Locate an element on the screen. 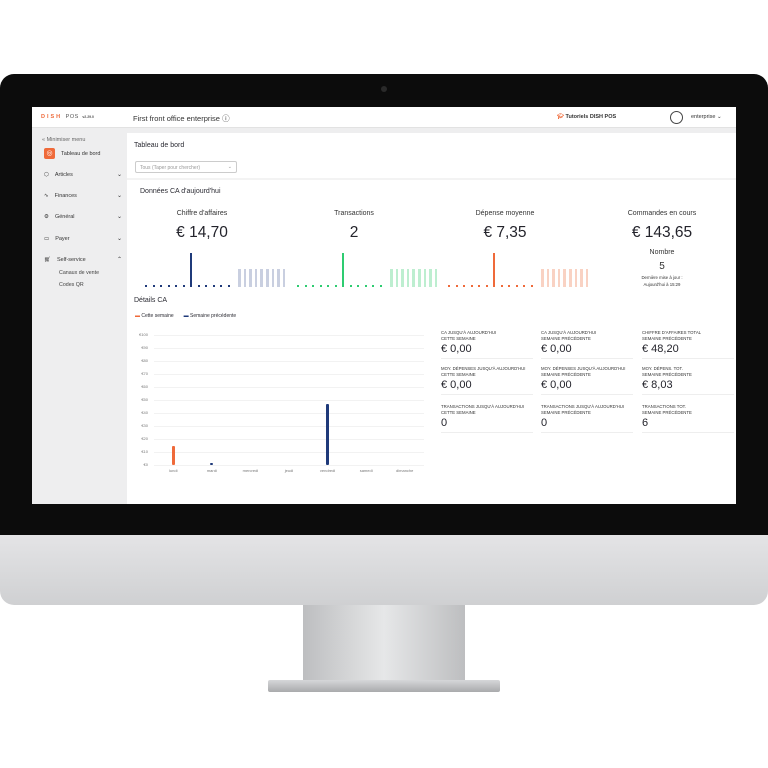 The width and height of the screenshot is (768, 768). account-menu: enterprise ⌄ is located at coordinates (706, 117).